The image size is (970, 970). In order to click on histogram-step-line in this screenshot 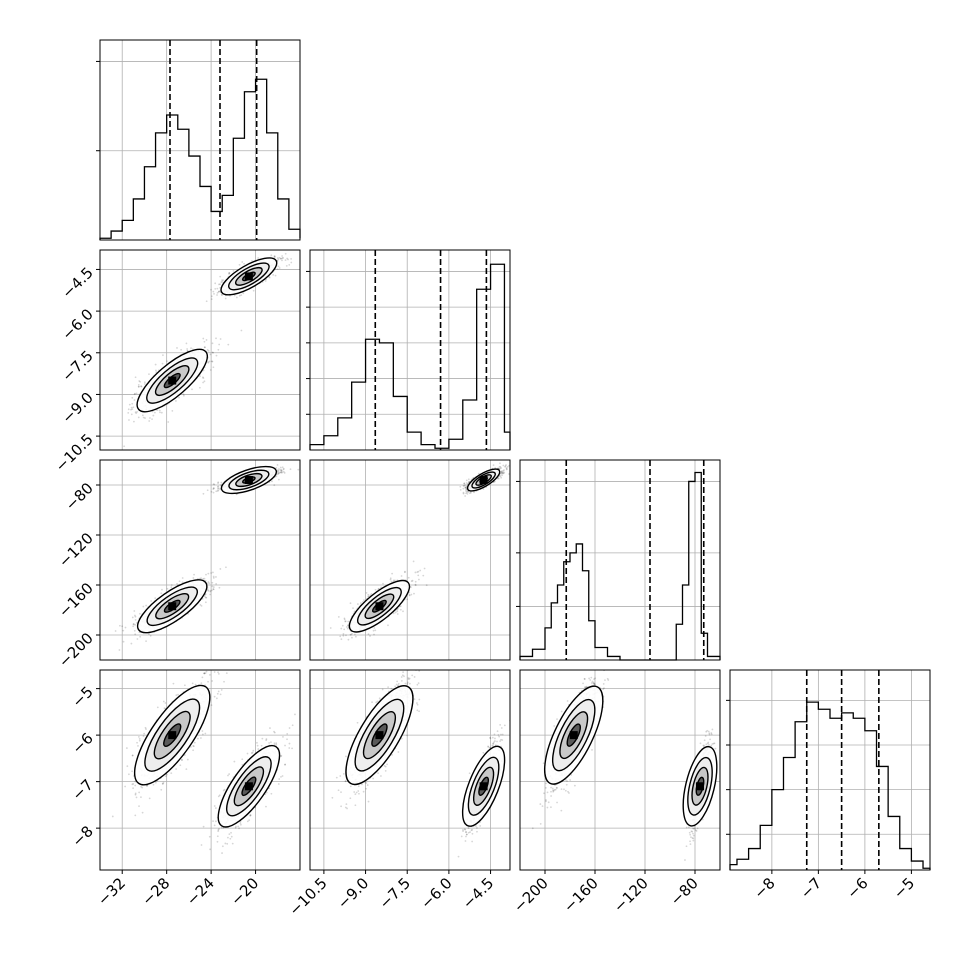, I will do `click(620, 566)`.